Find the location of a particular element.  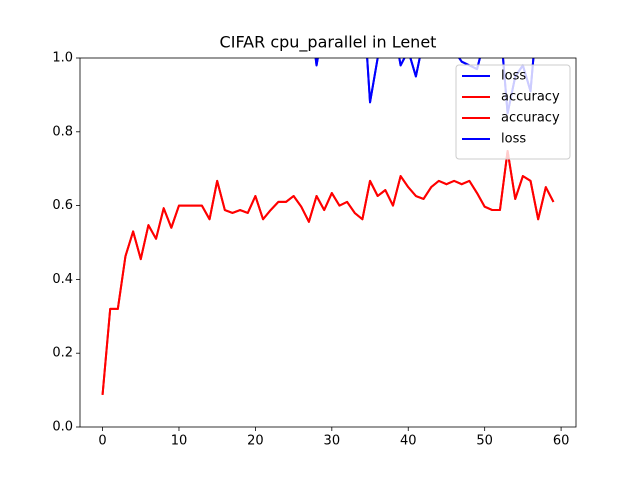

x-tick-label: 30 is located at coordinates (332, 441).